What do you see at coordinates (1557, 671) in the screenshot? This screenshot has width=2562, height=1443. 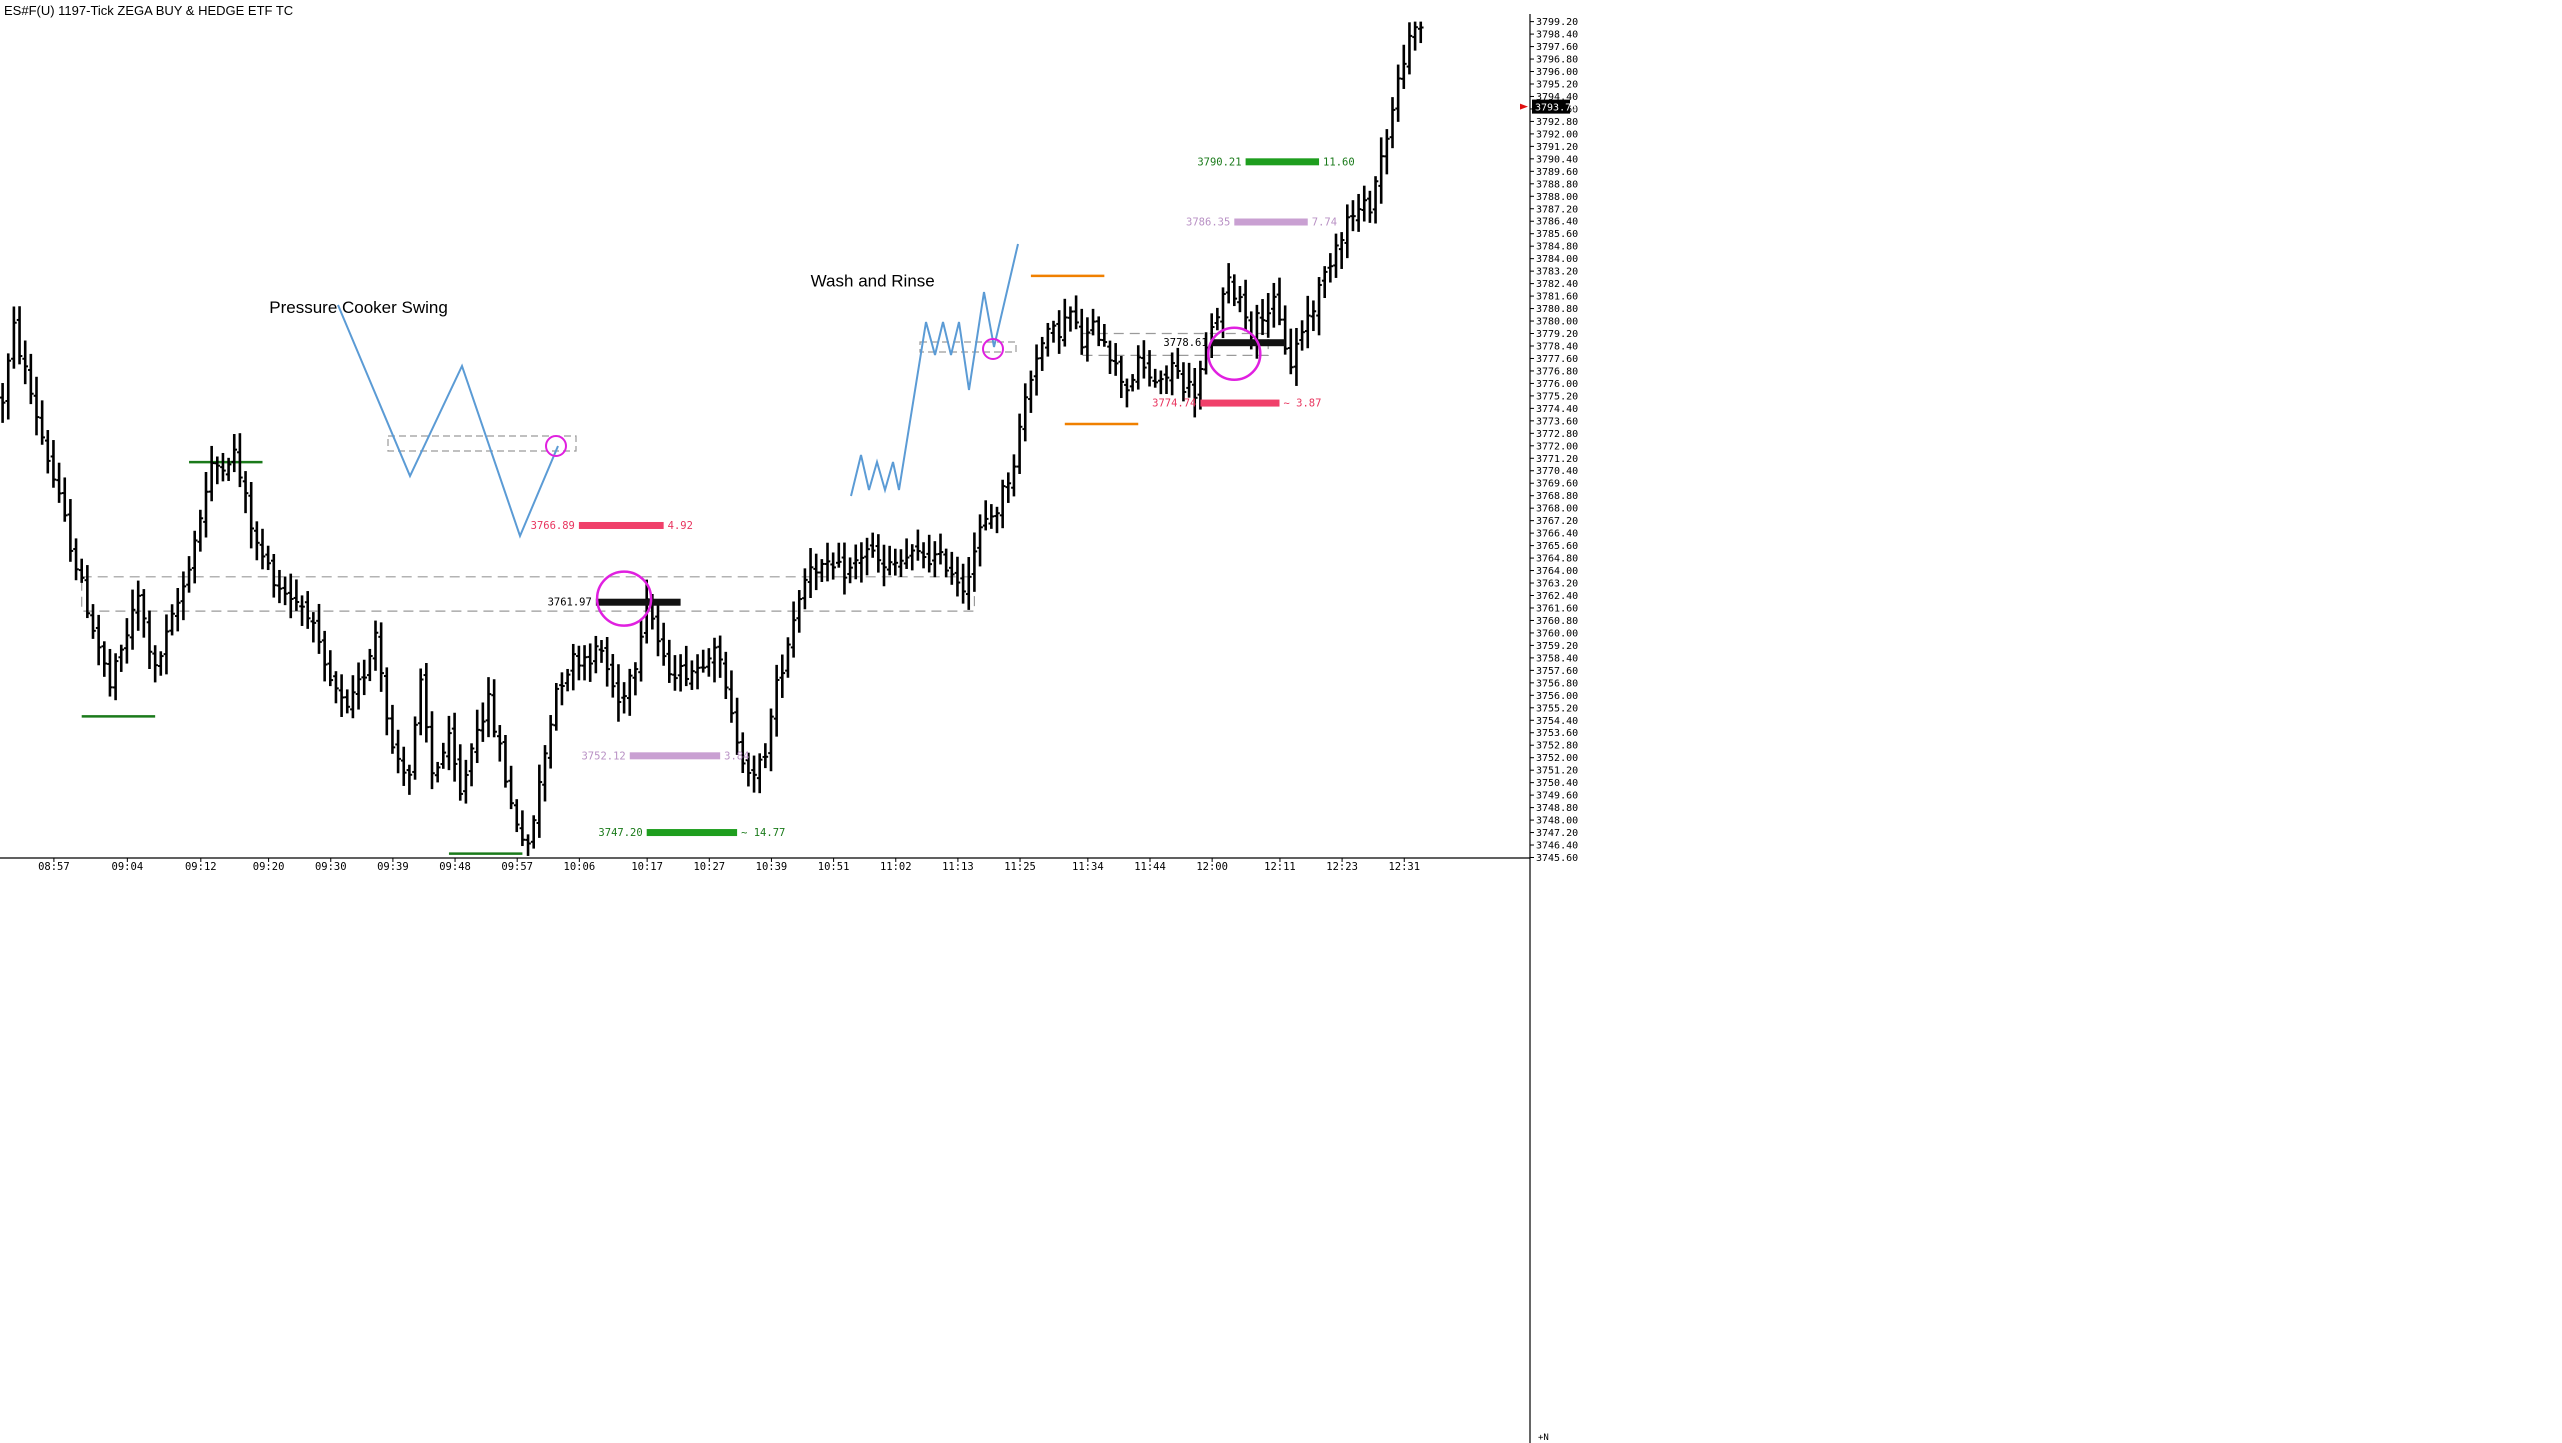 I see `y-tick-label: 3757.60` at bounding box center [1557, 671].